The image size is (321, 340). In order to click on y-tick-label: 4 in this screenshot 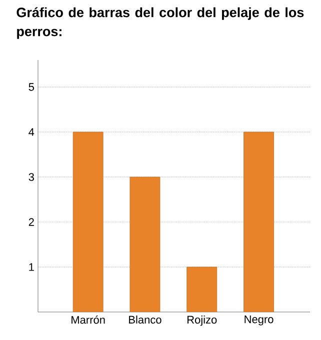, I will do `click(31, 132)`.